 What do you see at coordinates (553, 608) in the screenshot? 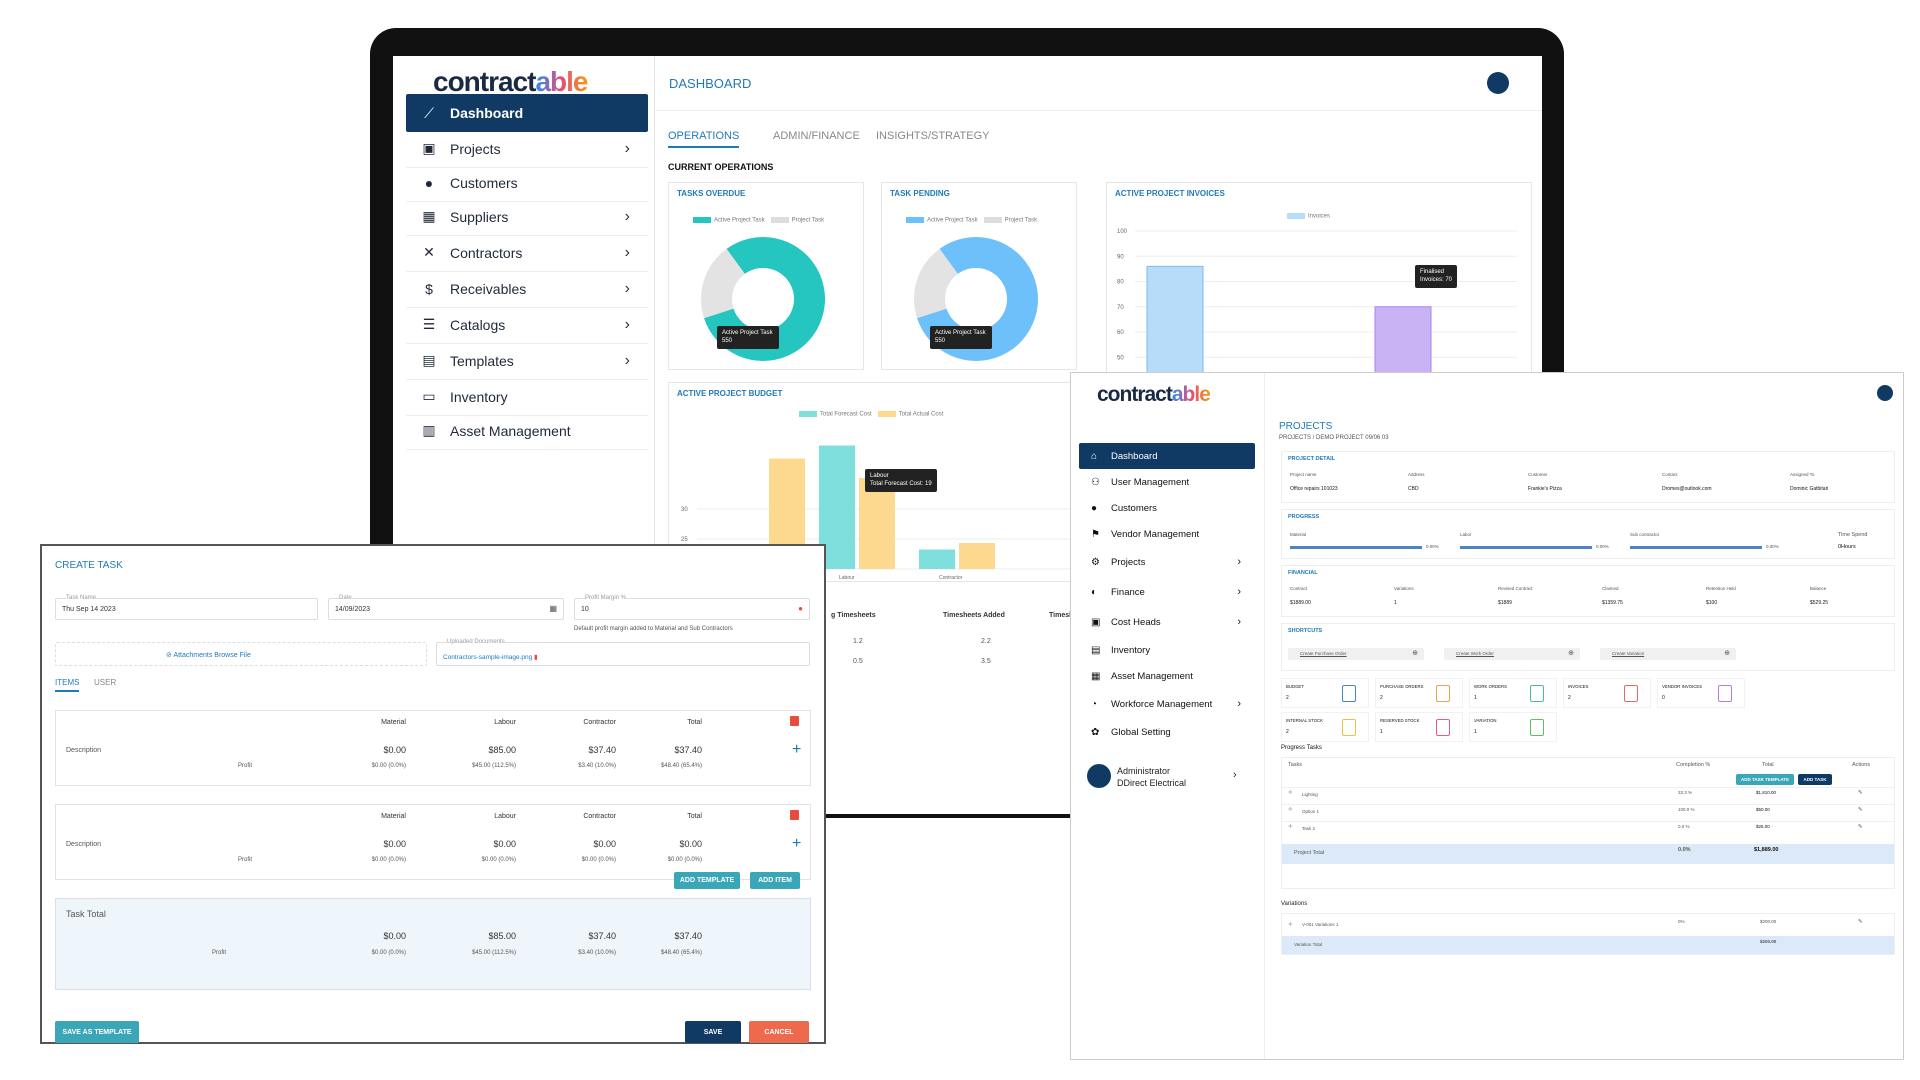
I see `calendar-icon: ▦` at bounding box center [553, 608].